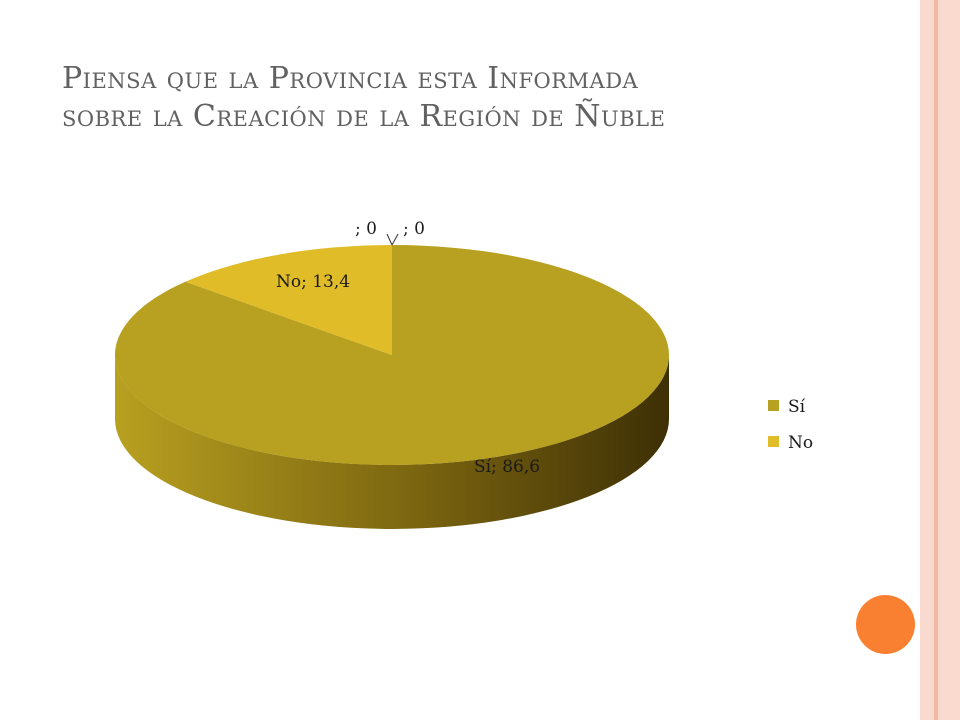 This screenshot has width=960, height=720. Describe the element at coordinates (797, 407) in the screenshot. I see `legend-label-si: Sí` at that location.